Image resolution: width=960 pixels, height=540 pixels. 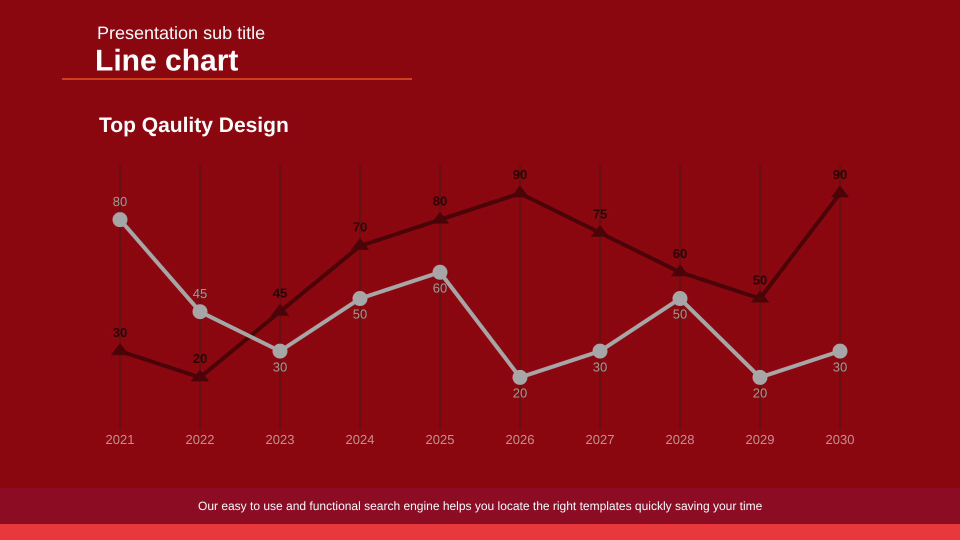 What do you see at coordinates (360, 439) in the screenshot?
I see `x-tick-label: 2024` at bounding box center [360, 439].